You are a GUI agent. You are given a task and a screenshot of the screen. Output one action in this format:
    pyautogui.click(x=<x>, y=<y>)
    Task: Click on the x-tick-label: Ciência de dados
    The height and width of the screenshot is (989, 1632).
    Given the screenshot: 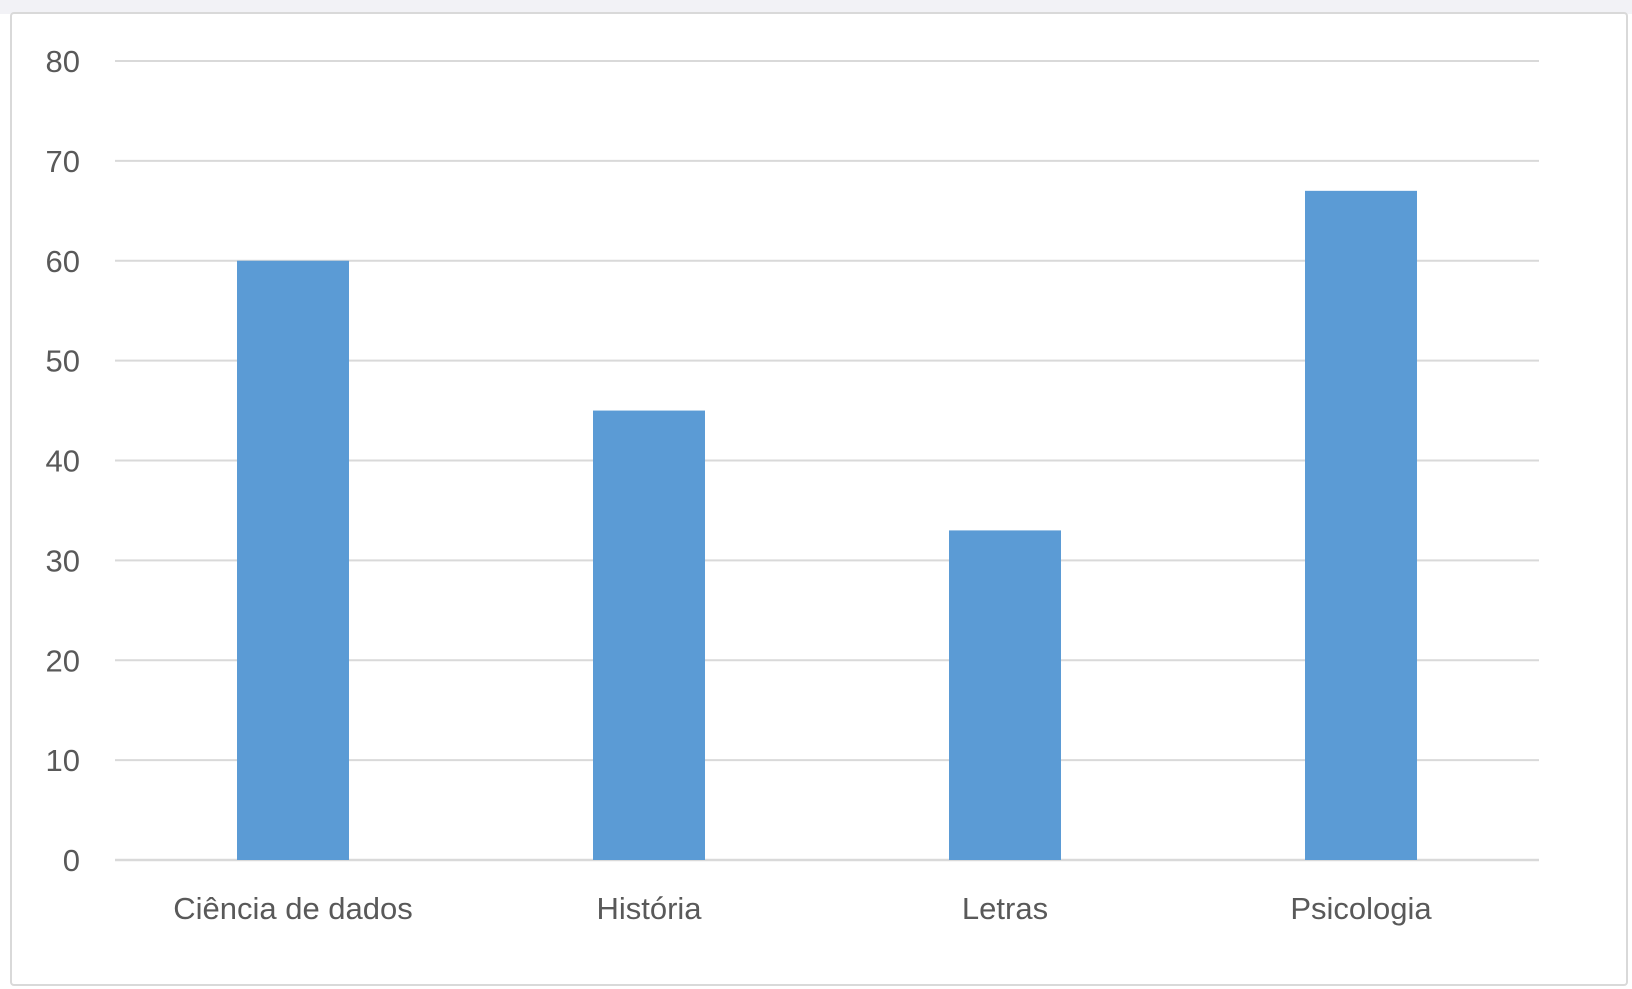 What is the action you would take?
    pyautogui.click(x=293, y=908)
    